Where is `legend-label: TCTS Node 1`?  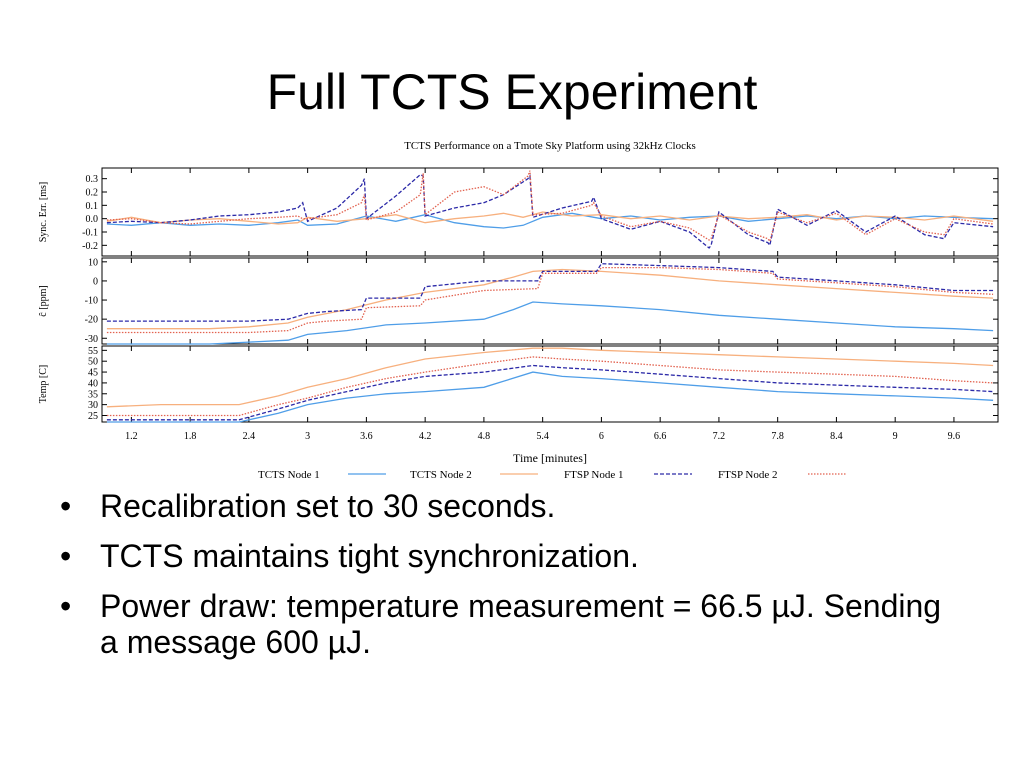 legend-label: TCTS Node 1 is located at coordinates (289, 475).